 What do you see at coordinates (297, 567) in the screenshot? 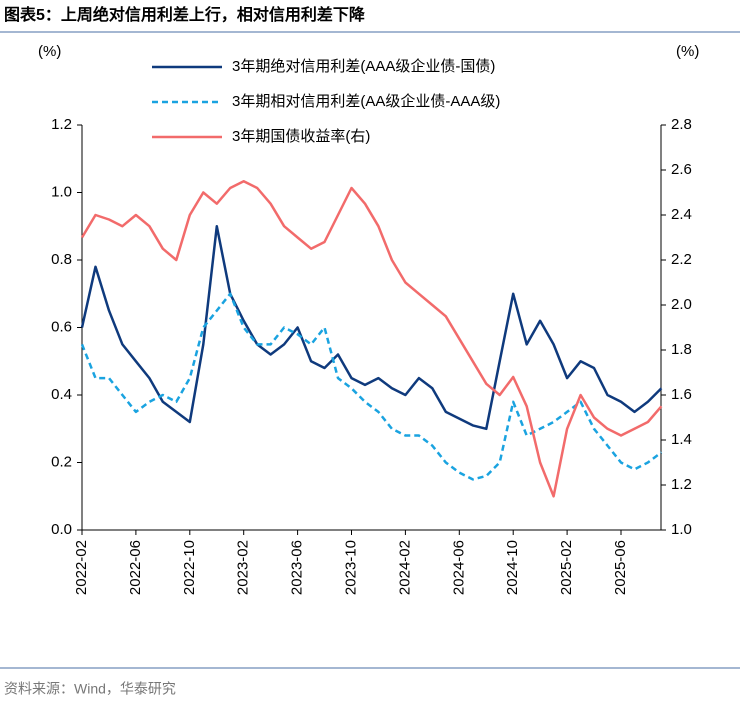
I see `x-tick-label: 2023-06` at bounding box center [297, 567].